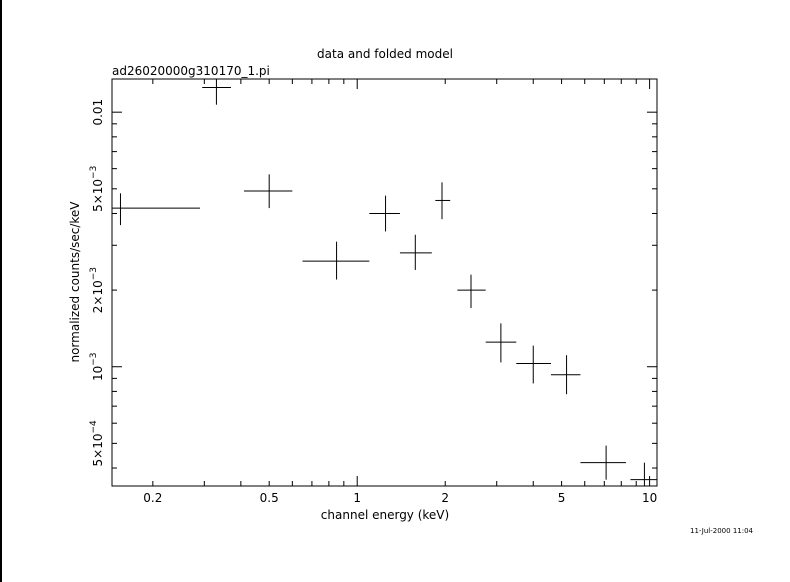 The width and height of the screenshot is (790, 582). Describe the element at coordinates (191, 71) in the screenshot. I see `chart-subtitle: ad26020000g310170_1.pi` at that location.